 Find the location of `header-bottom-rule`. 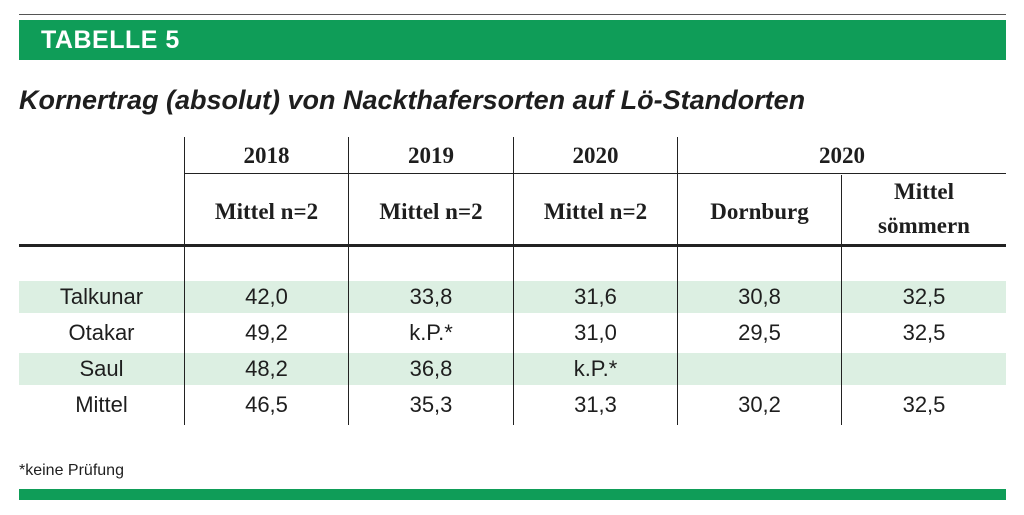

header-bottom-rule is located at coordinates (512, 245).